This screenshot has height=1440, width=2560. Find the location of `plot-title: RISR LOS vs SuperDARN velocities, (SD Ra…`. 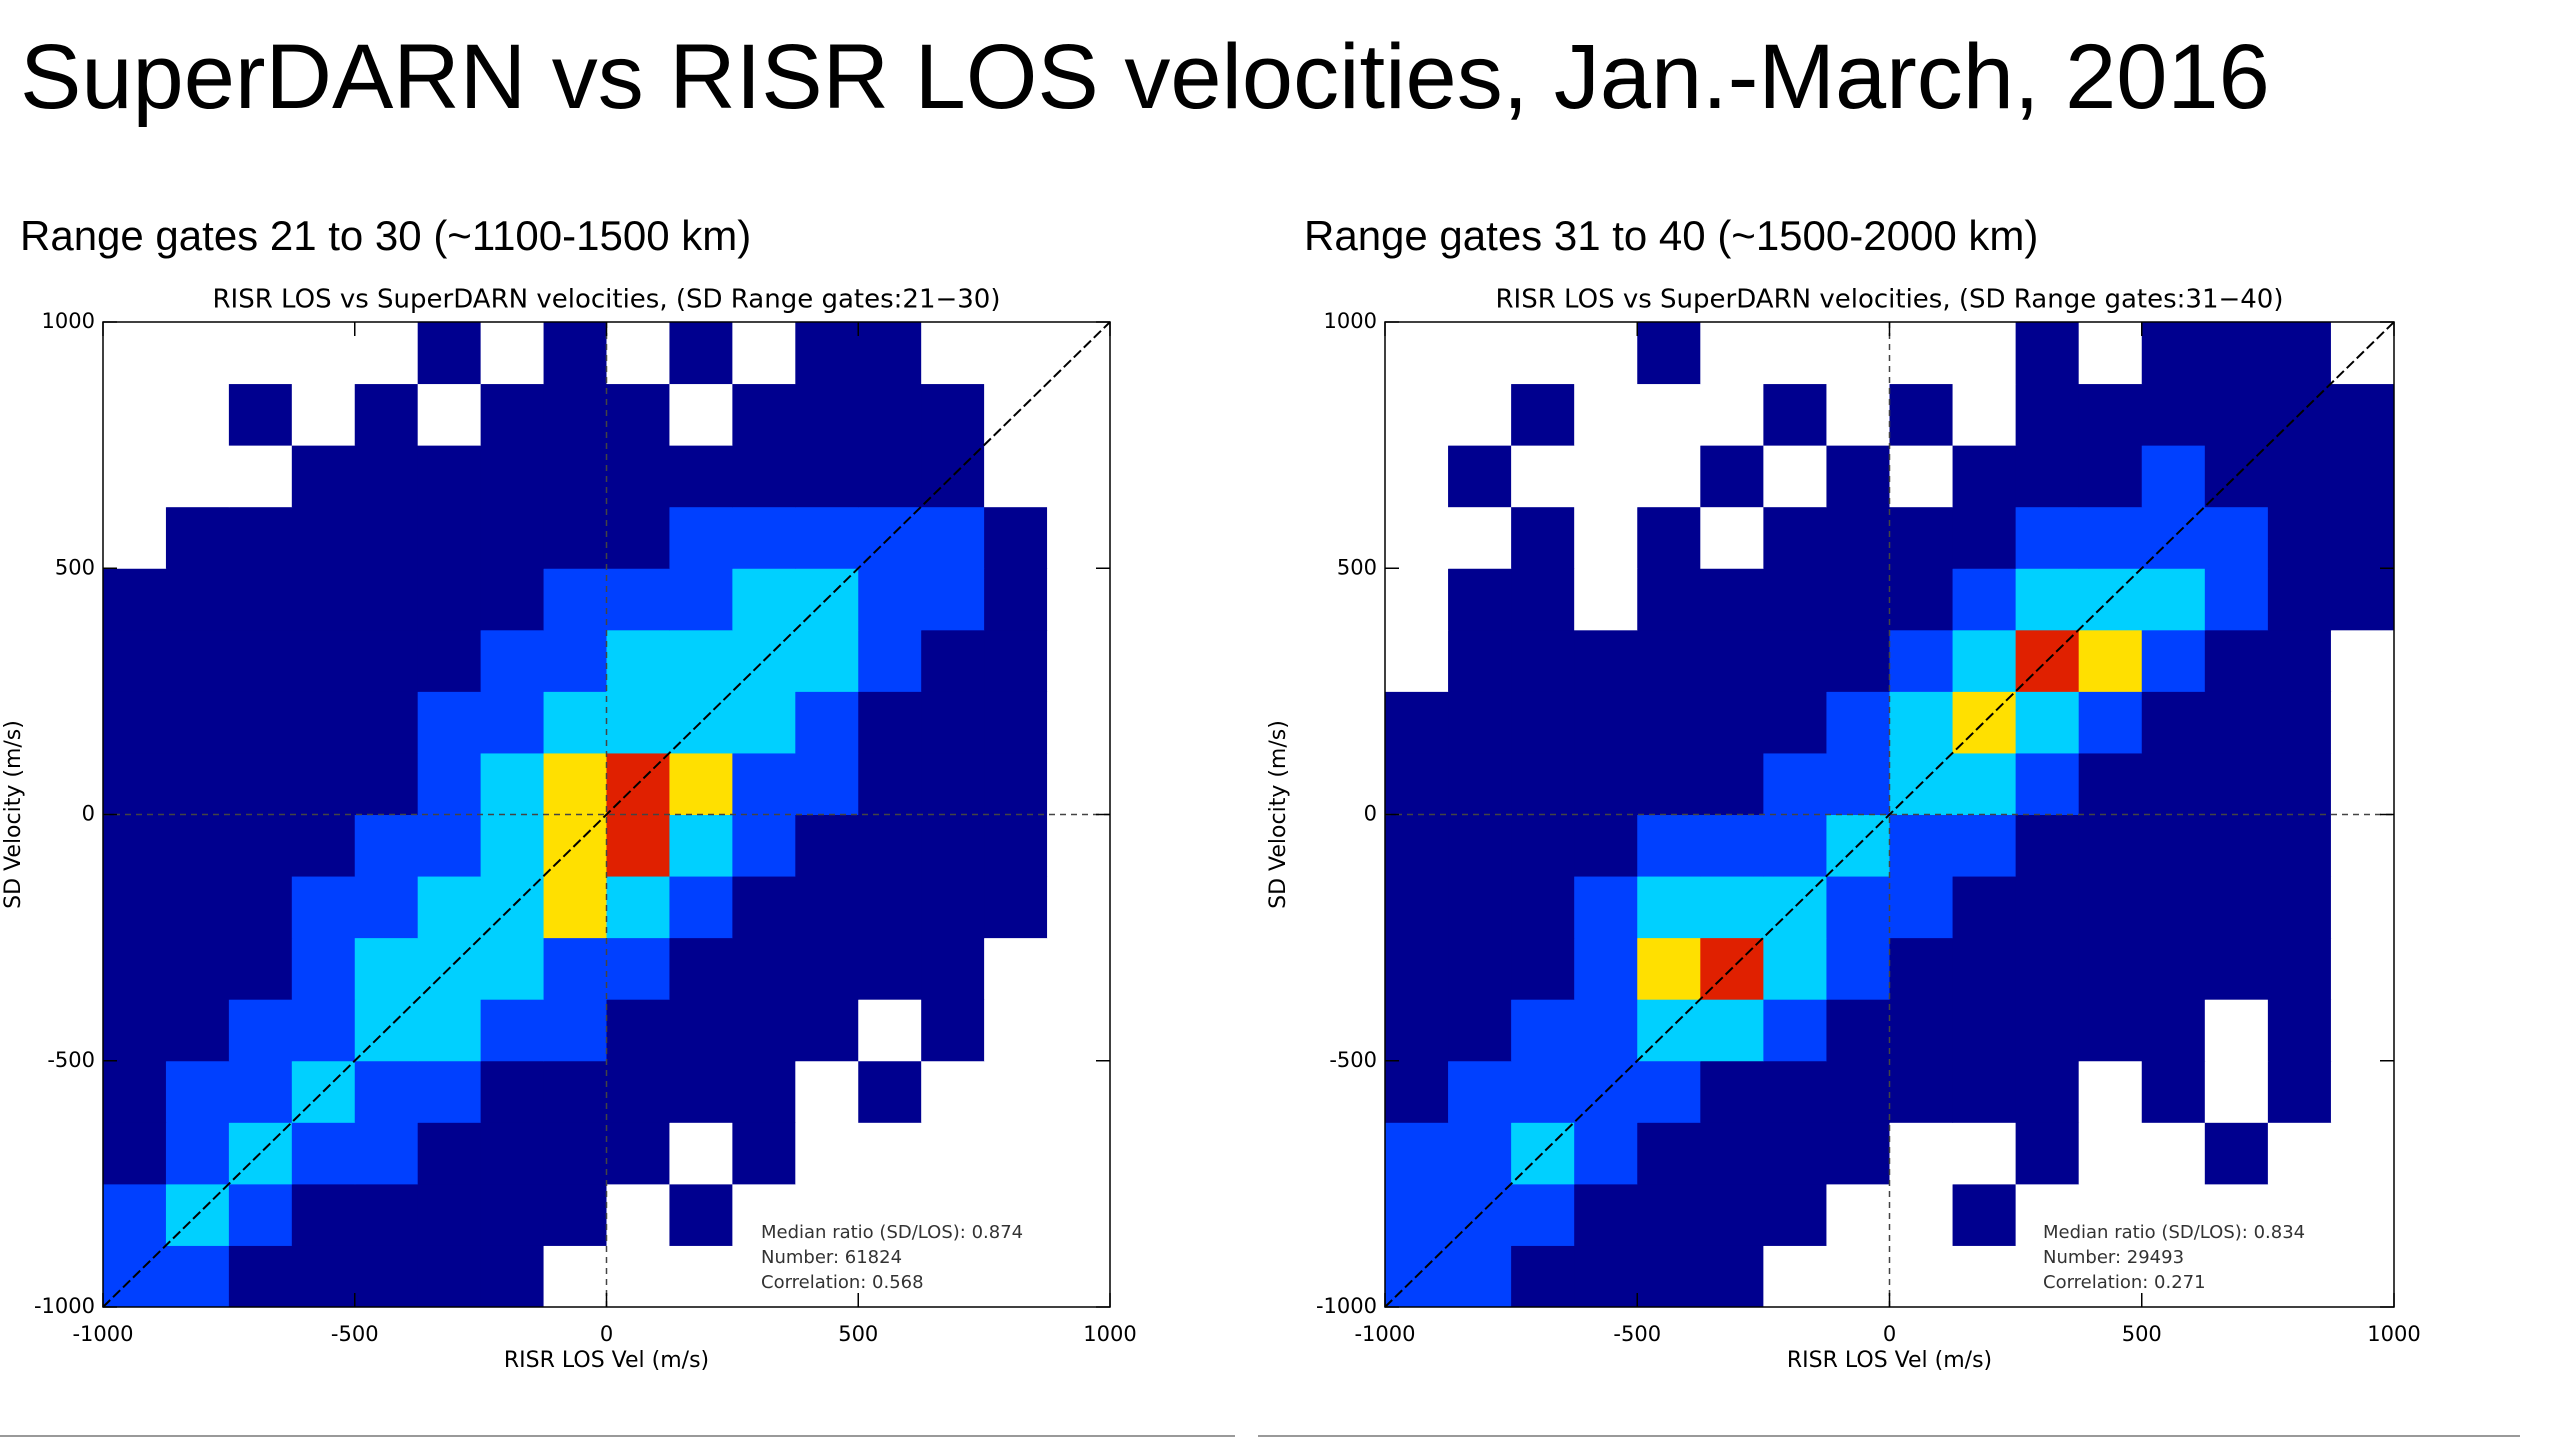

plot-title: RISR LOS vs SuperDARN velocities, (SD Ra… is located at coordinates (1889, 300).